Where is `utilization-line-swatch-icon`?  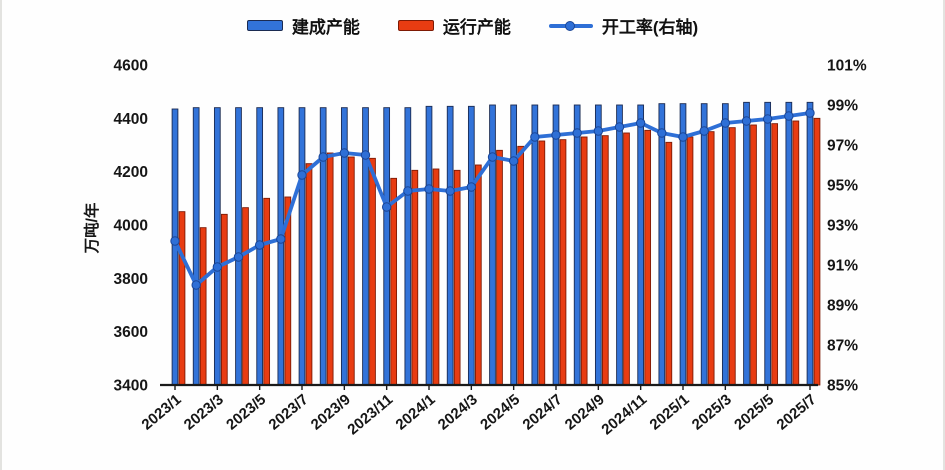
utilization-line-swatch-icon is located at coordinates (570, 26).